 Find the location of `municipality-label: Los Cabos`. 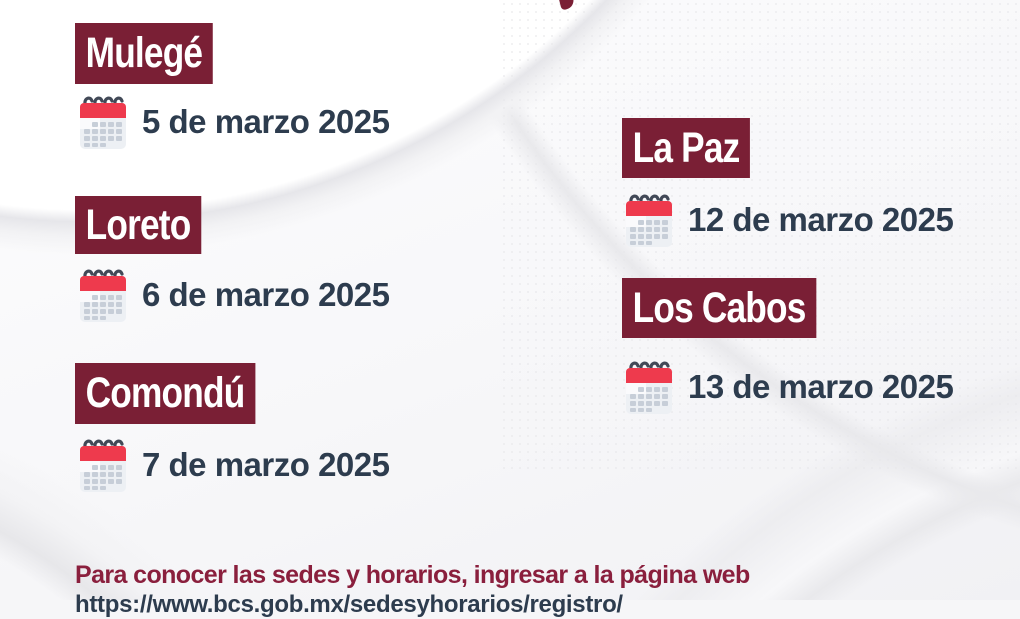

municipality-label: Los Cabos is located at coordinates (719, 307).